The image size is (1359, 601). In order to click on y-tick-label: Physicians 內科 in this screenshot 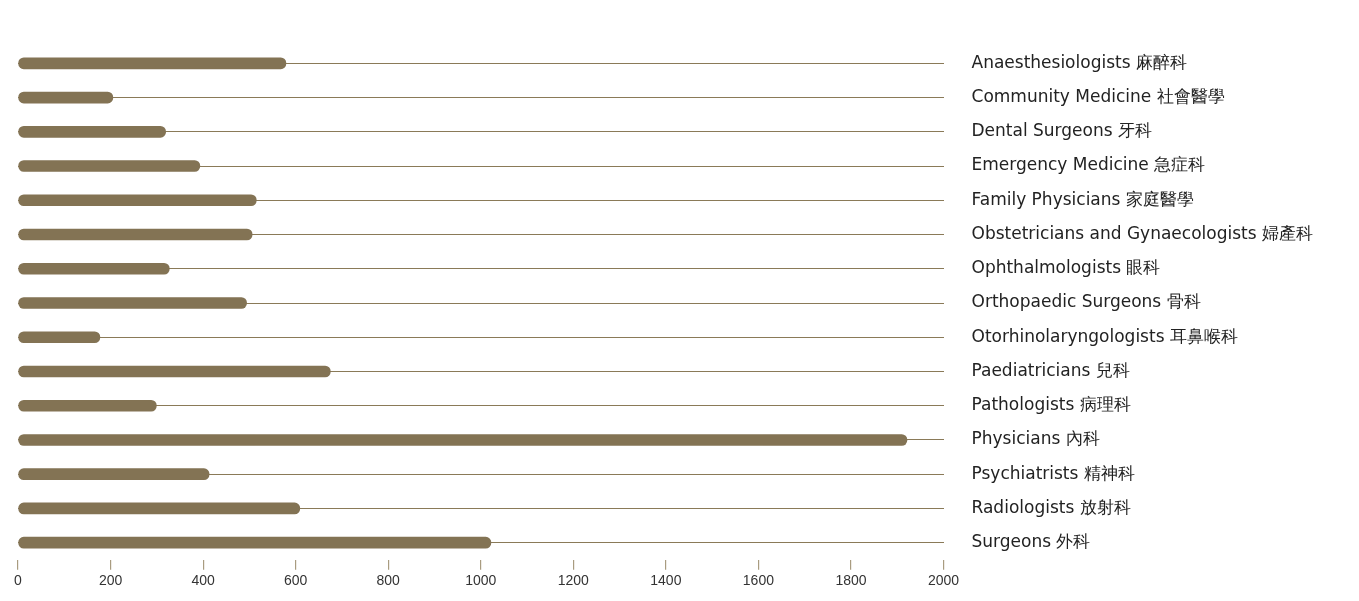, I will do `click(1035, 438)`.